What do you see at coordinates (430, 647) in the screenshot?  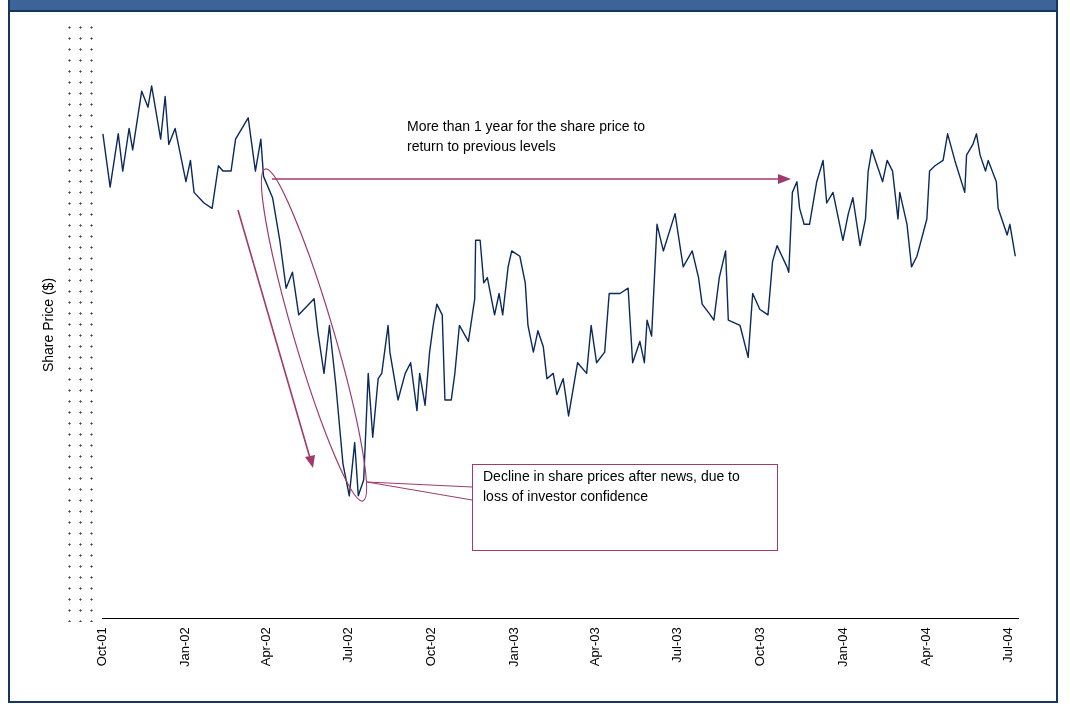 I see `x-tick-label: Oct-02` at bounding box center [430, 647].